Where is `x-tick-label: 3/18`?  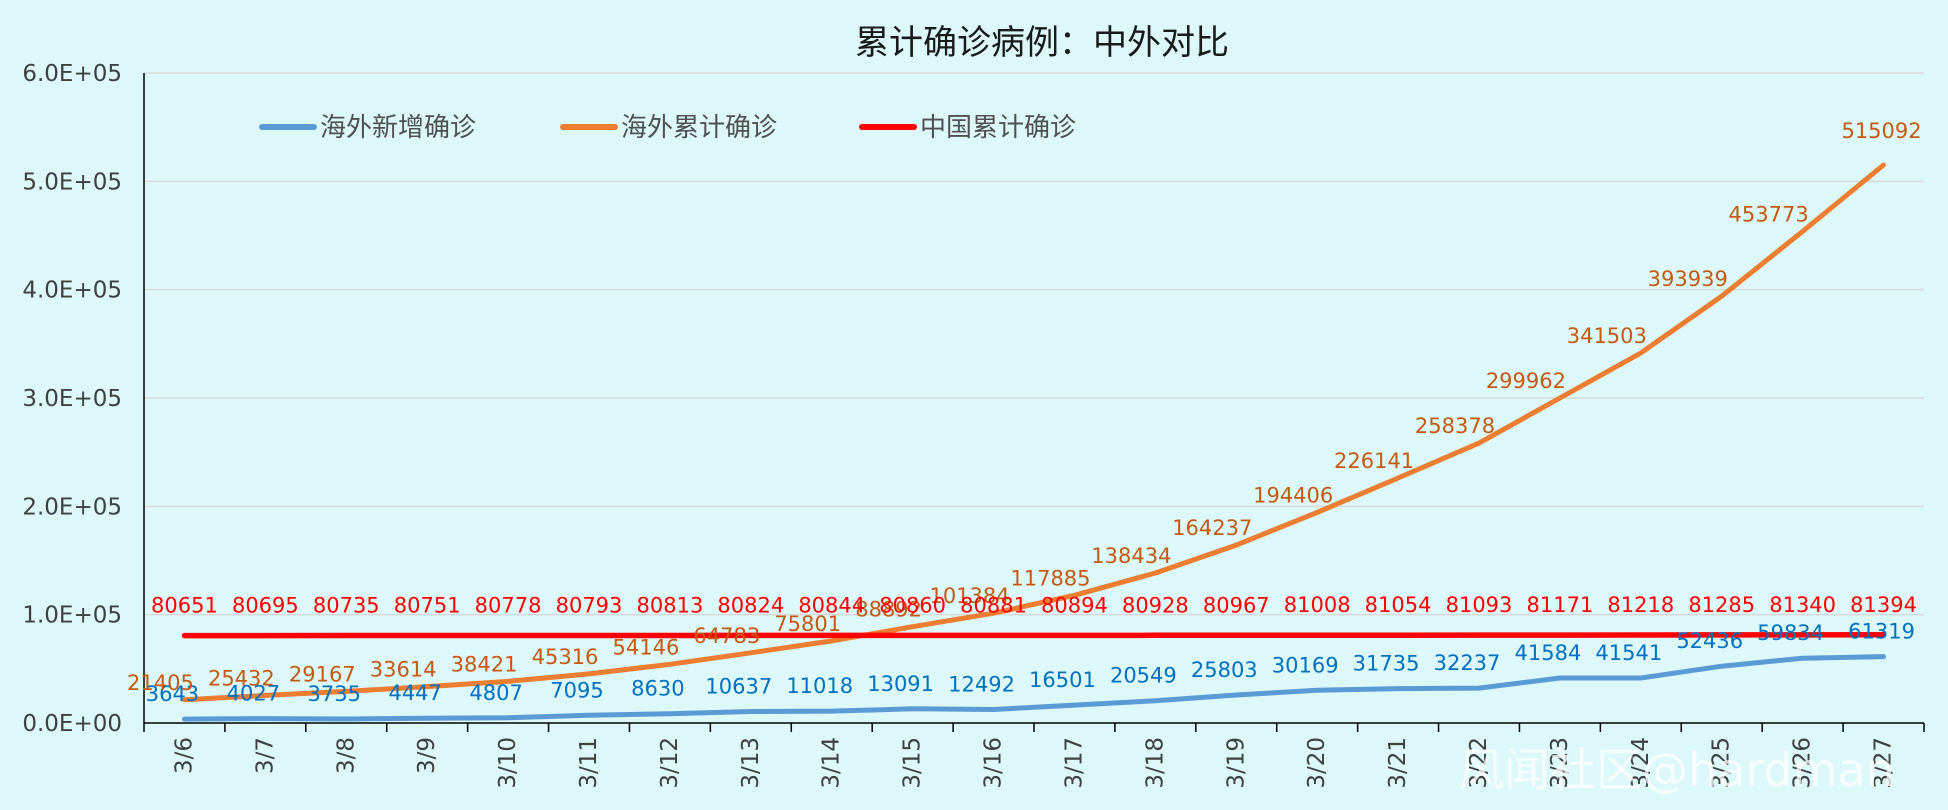 x-tick-label: 3/18 is located at coordinates (1155, 763).